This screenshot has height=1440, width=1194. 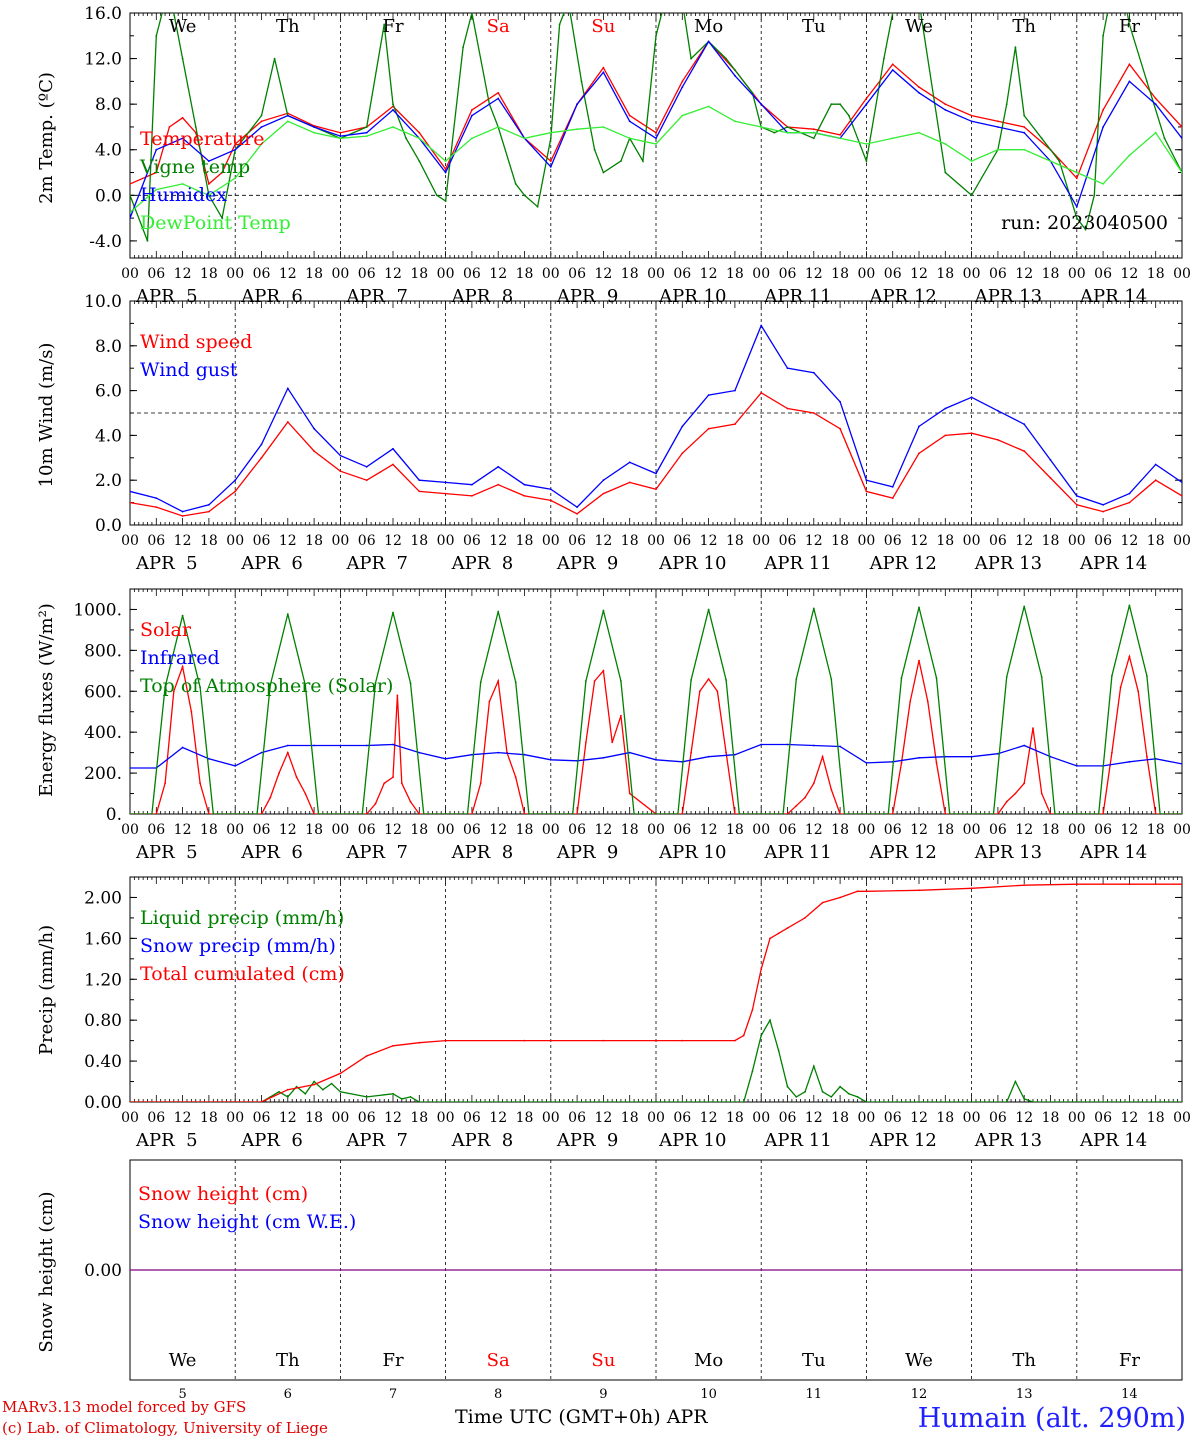 I want to click on legend-entry: Infrared, so click(x=180, y=658).